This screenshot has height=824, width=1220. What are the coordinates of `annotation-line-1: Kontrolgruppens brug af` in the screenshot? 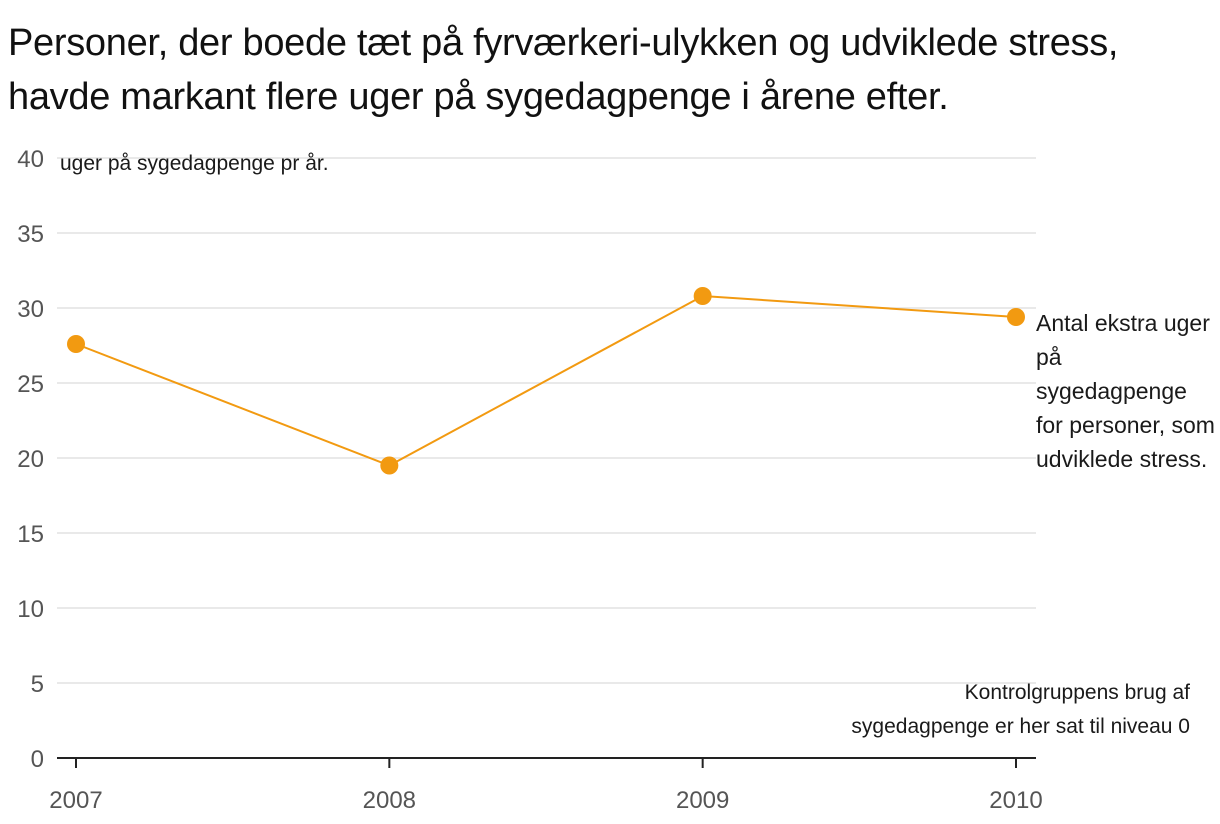 It's located at (1077, 692).